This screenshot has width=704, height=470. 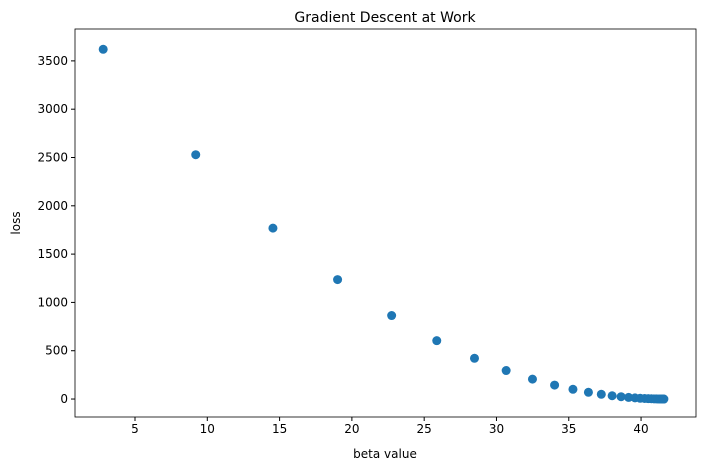 I want to click on x-tick-label: 40, so click(x=640, y=429).